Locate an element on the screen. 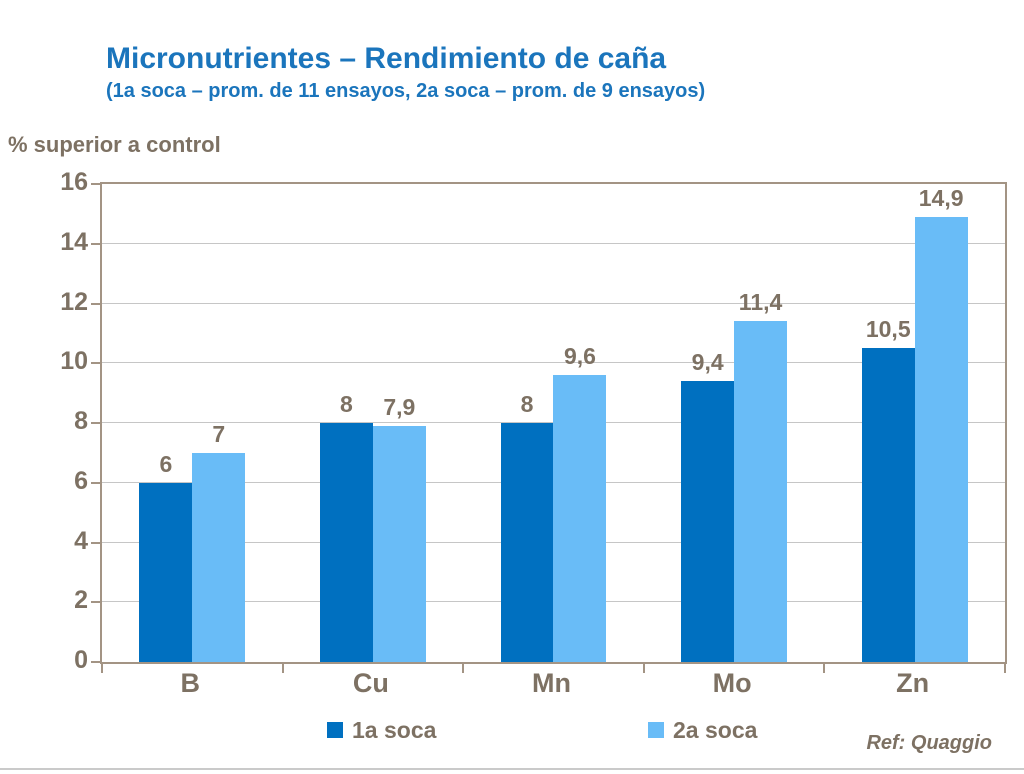 This screenshot has width=1024, height=774. bar-value-label: 7 is located at coordinates (219, 433).